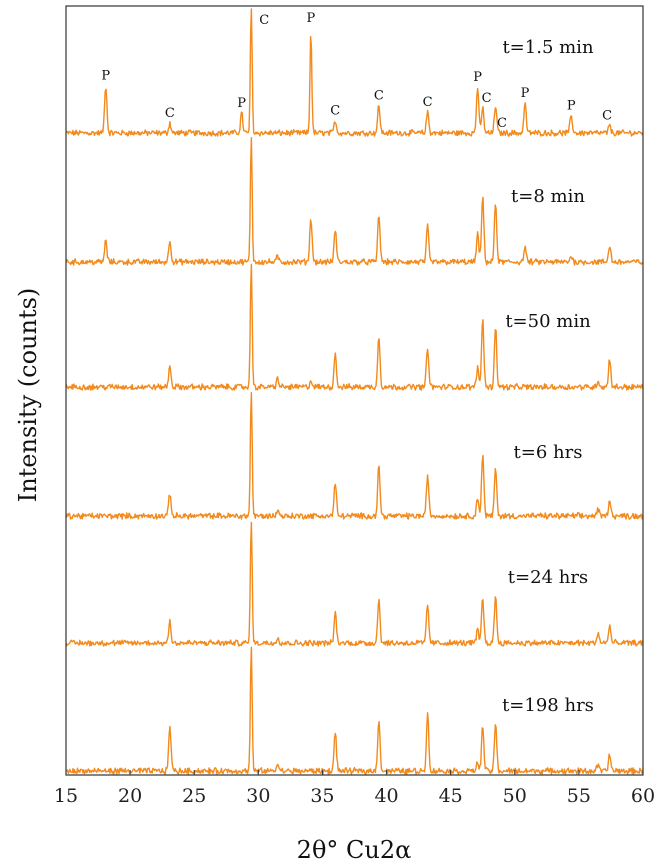  I want to click on series-label: t=8 min, so click(548, 196).